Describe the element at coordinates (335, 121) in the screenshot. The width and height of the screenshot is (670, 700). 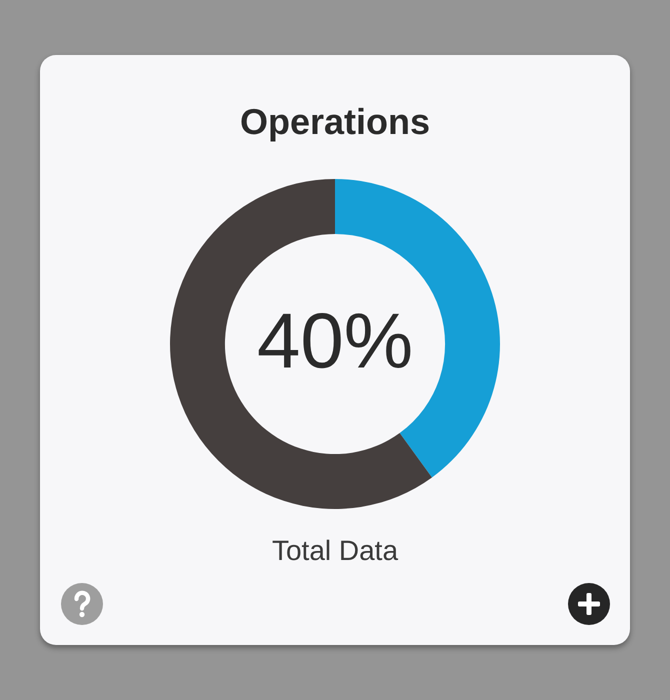
I see `chart-title: Operations` at that location.